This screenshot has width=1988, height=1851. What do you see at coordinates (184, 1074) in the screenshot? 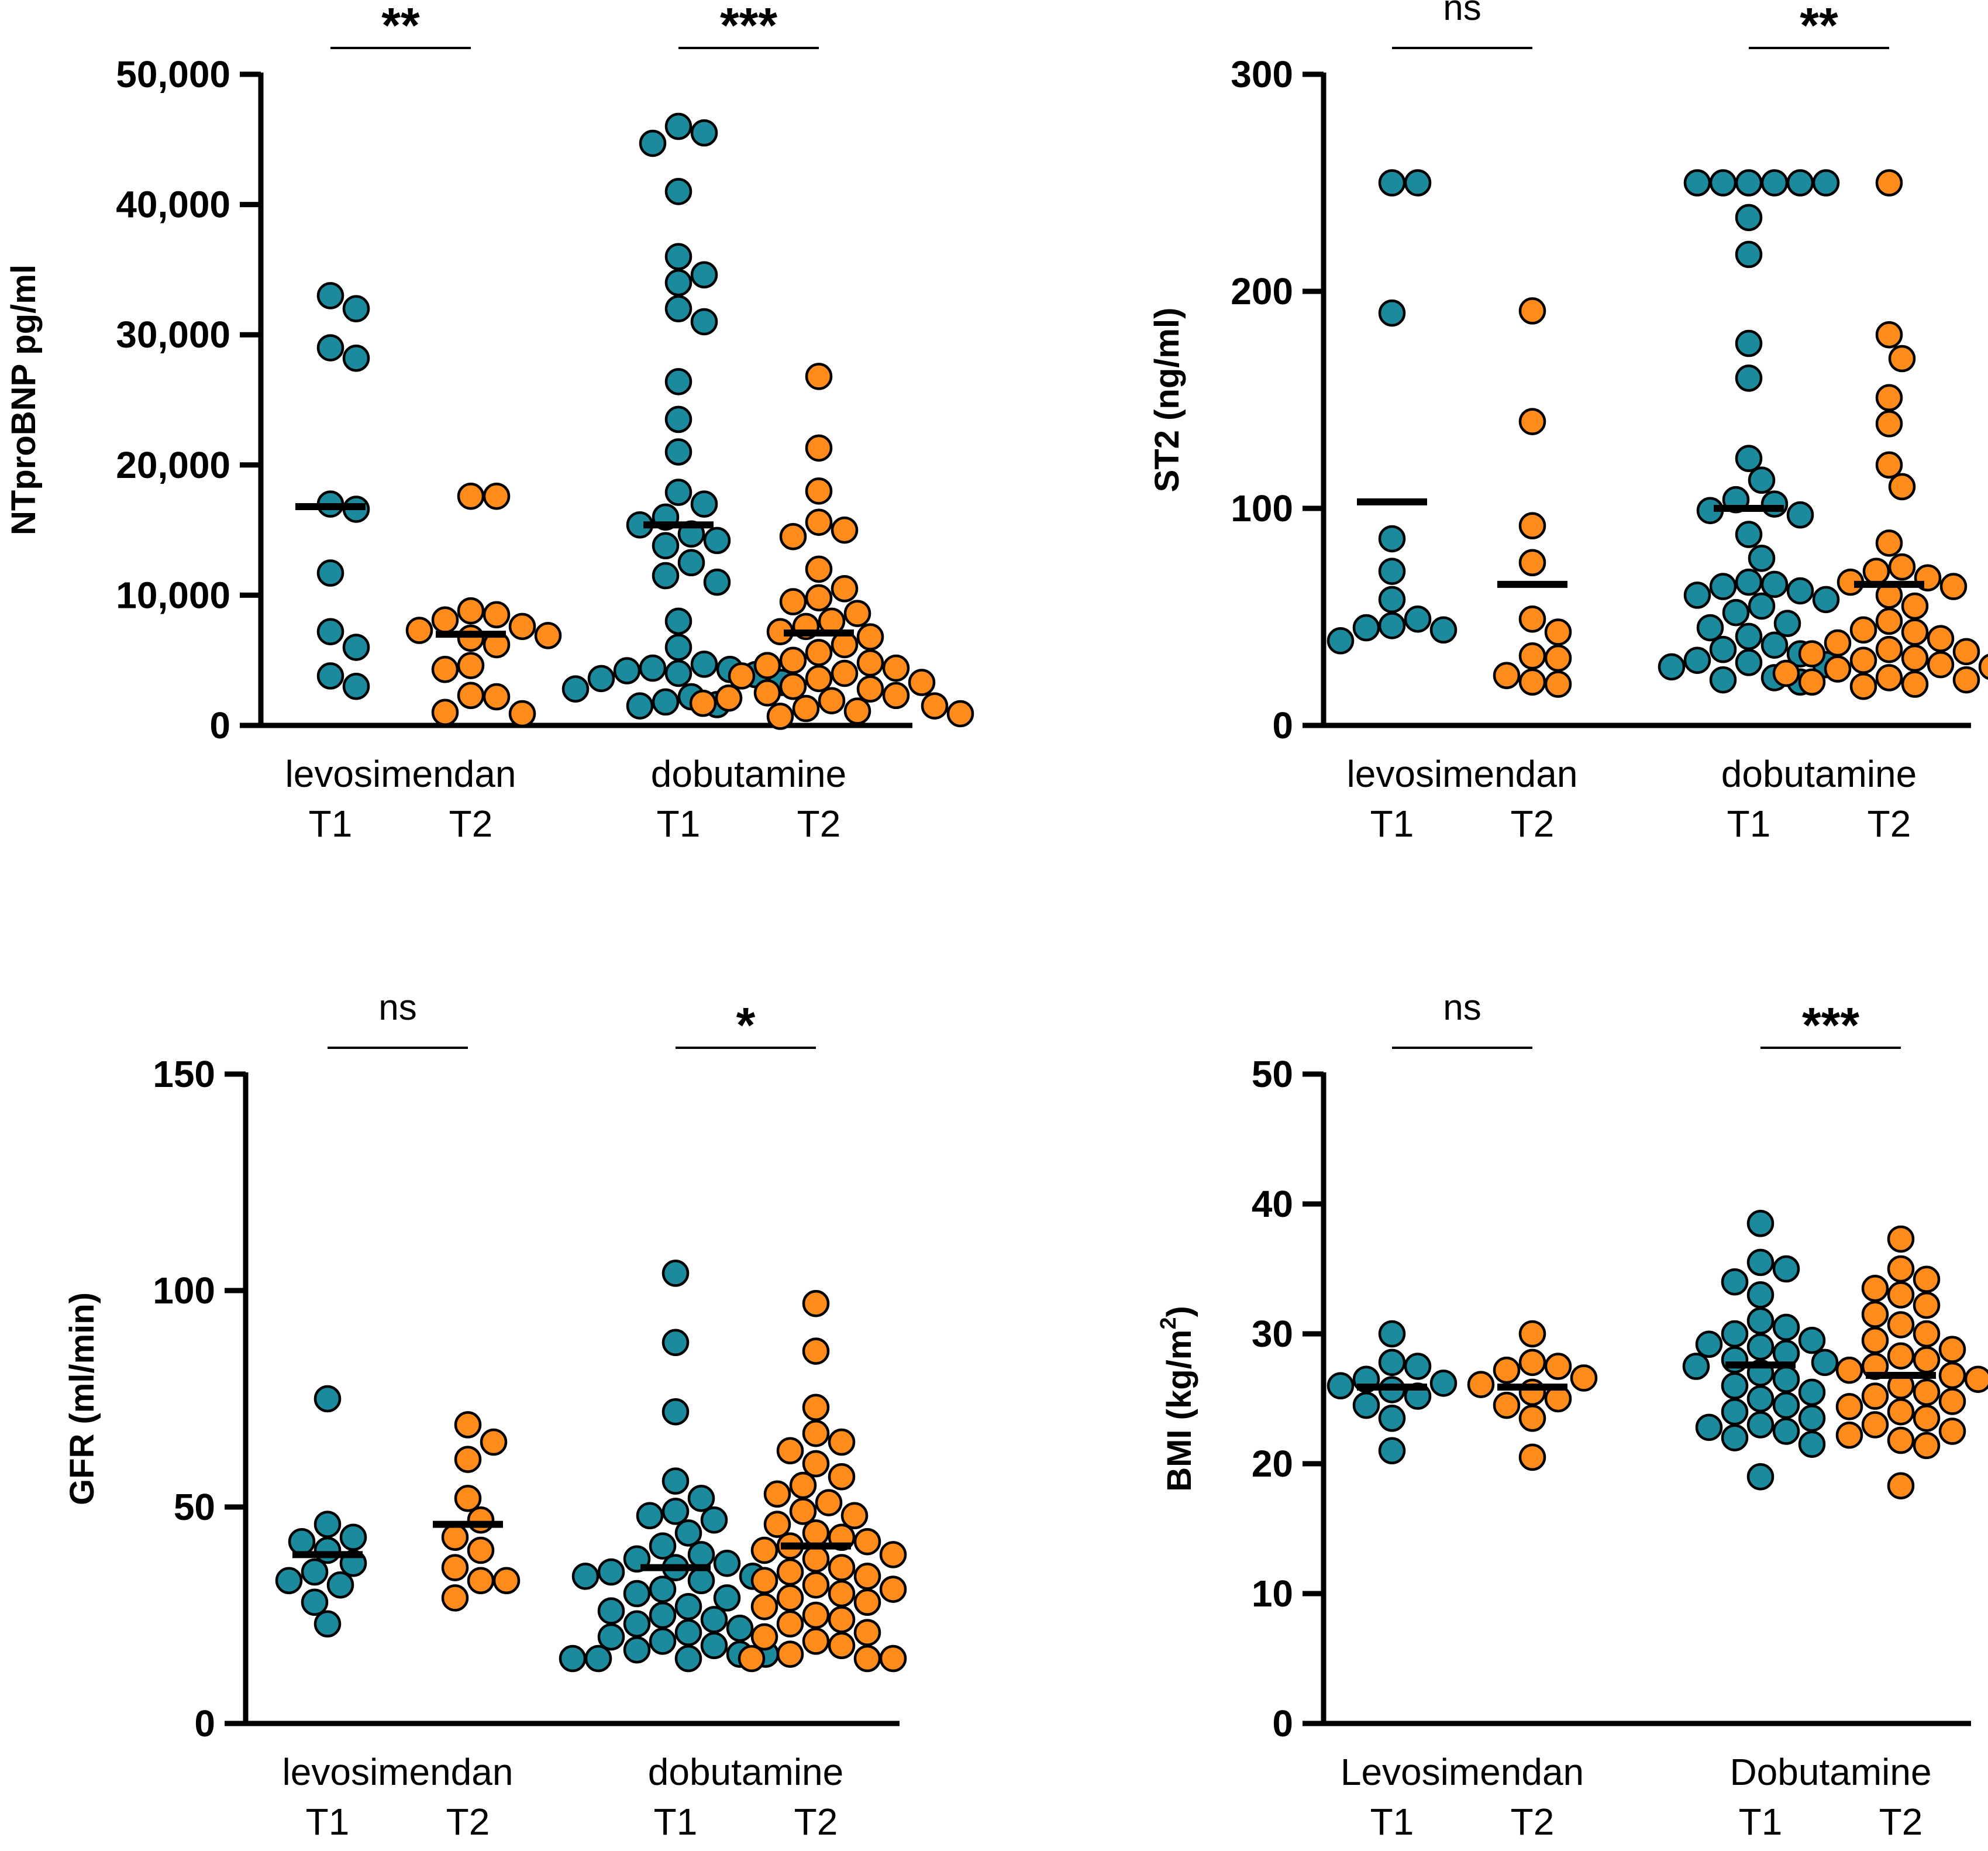
I see `y-tick-label: 150` at bounding box center [184, 1074].